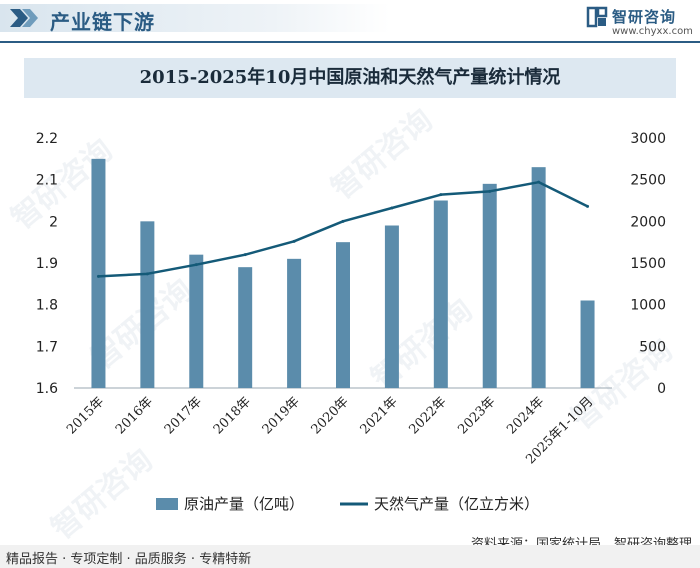 This screenshot has width=700, height=568. Describe the element at coordinates (427, 415) in the screenshot. I see `x-axis-category-label: 2022年` at that location.